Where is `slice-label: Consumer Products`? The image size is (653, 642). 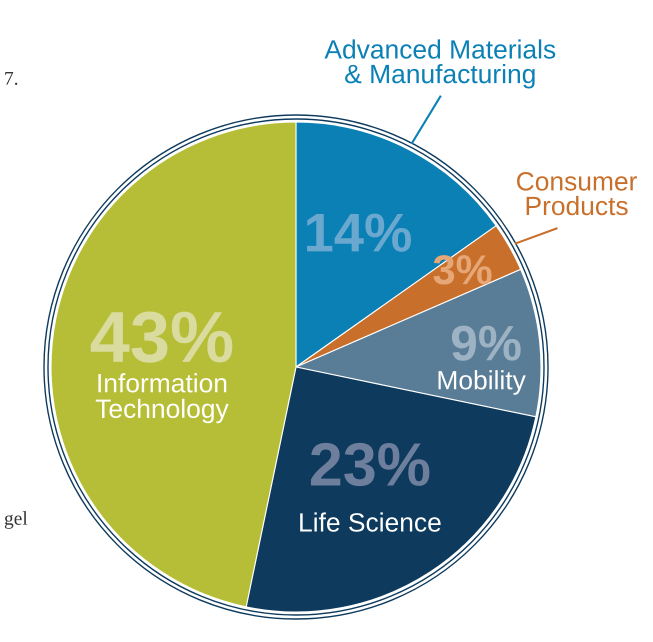 slice-label: Consumer Products is located at coordinates (577, 194).